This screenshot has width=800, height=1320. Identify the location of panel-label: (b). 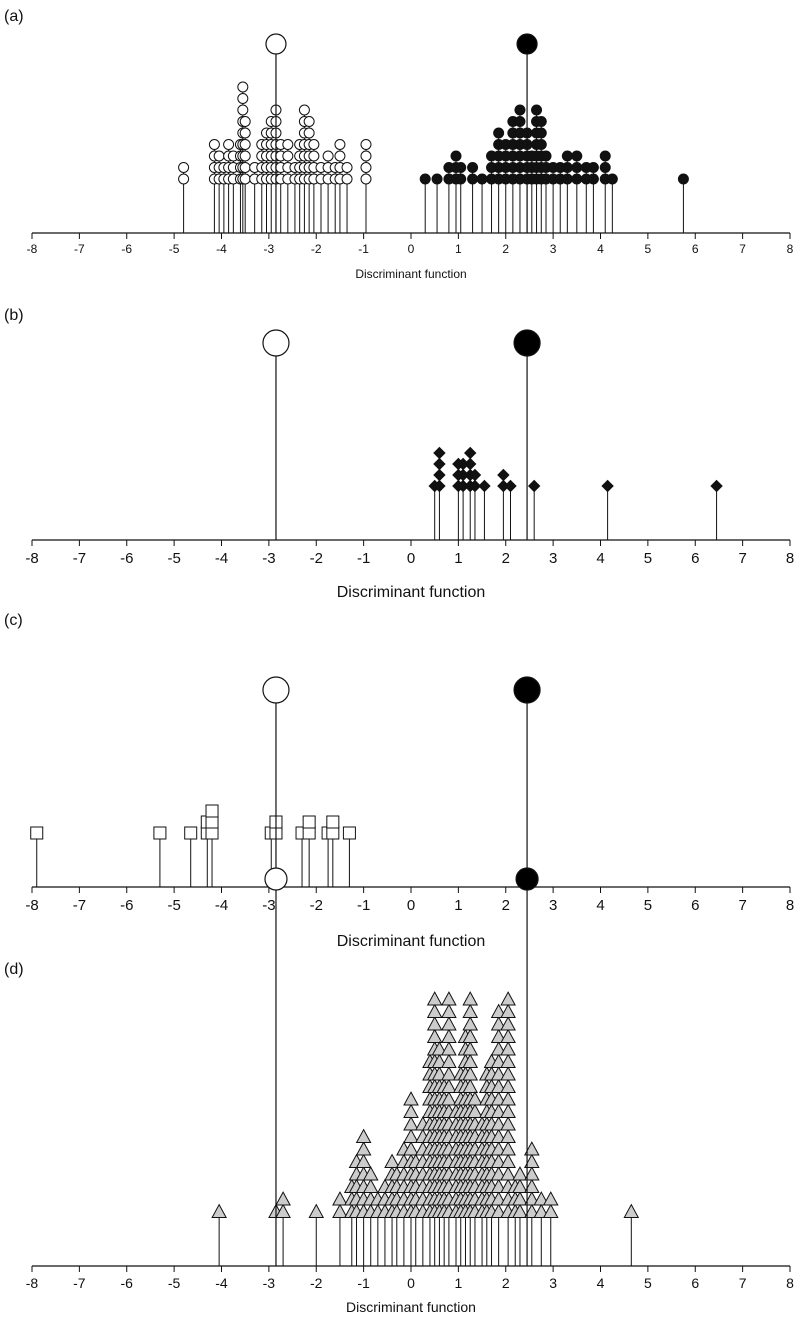
(14, 315).